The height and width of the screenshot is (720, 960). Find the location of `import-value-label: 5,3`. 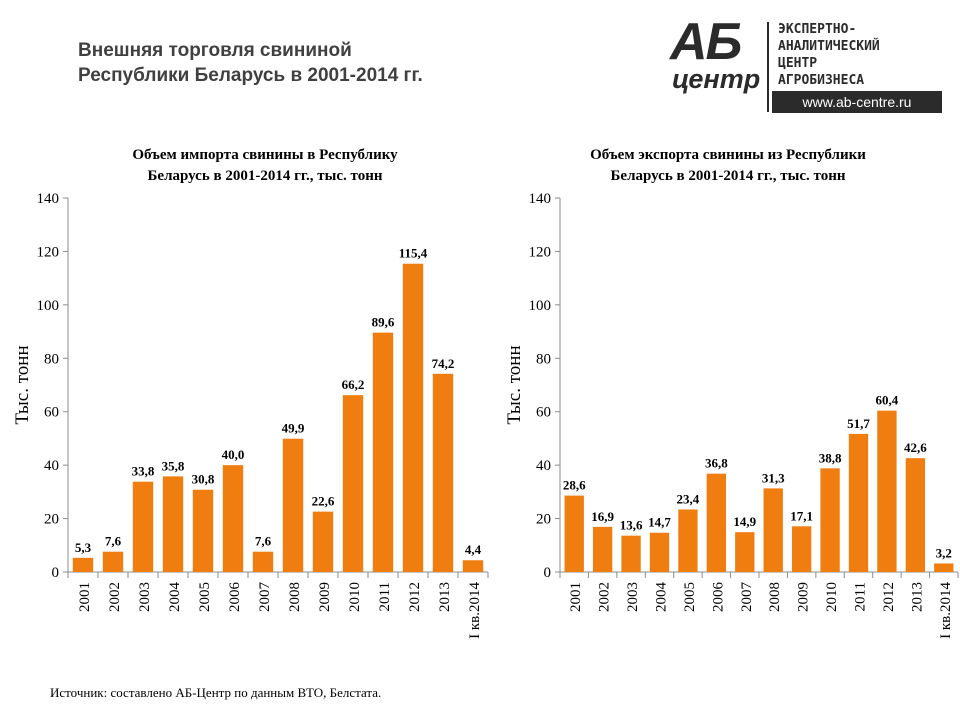

import-value-label: 5,3 is located at coordinates (83, 547).